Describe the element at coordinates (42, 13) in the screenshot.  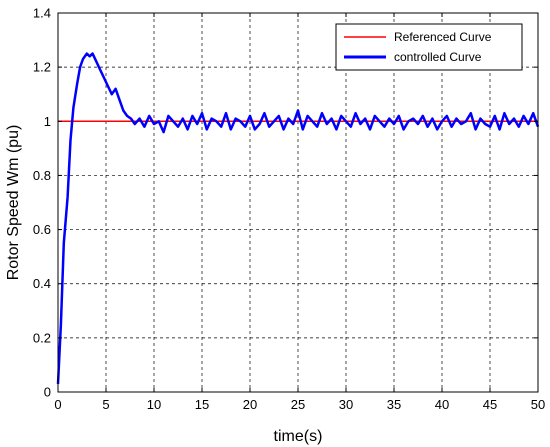
I see `y-tick-label: 1.4` at that location.